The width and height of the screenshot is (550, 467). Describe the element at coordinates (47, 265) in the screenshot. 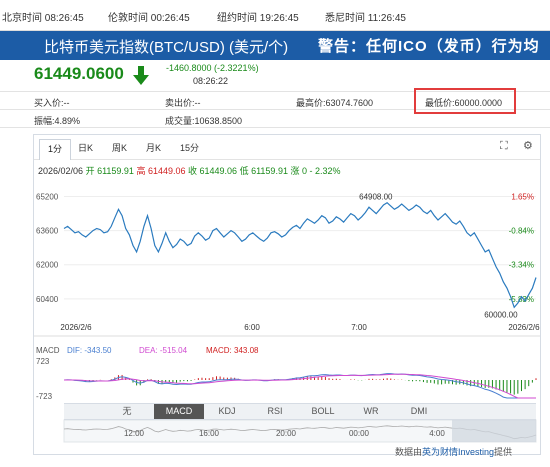

I see `y-tick-label: 62000` at that location.